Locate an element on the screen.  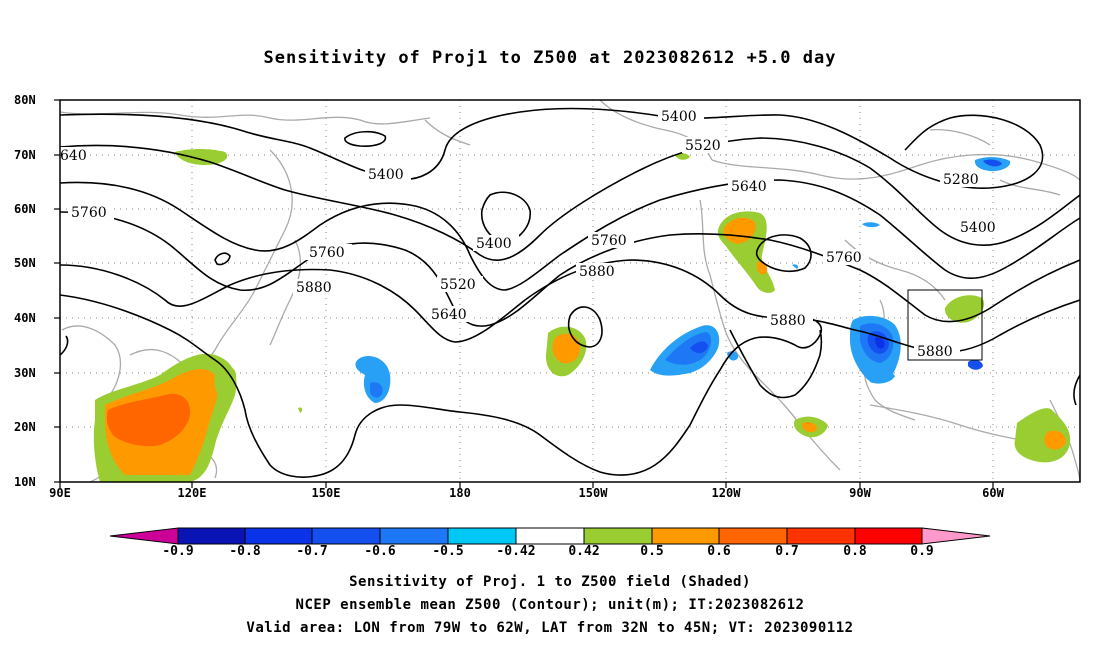
contour-label: 5280 is located at coordinates (961, 180).